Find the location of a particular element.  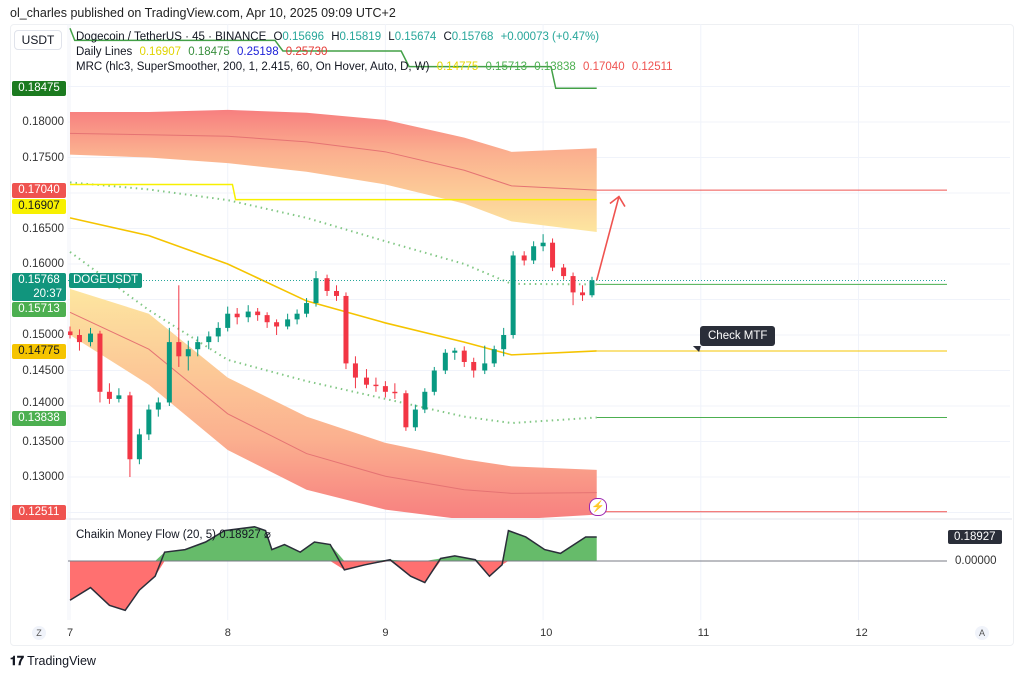

badge-value: 0.14775 is located at coordinates (39, 350).